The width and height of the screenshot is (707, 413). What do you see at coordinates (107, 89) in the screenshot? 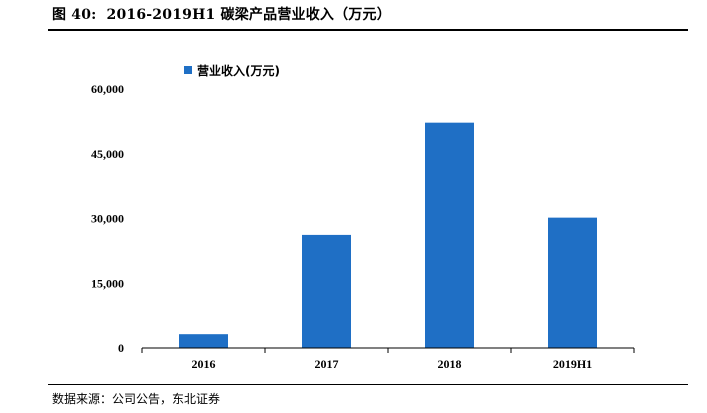
I see `y-tick-label: 60,000` at bounding box center [107, 89].